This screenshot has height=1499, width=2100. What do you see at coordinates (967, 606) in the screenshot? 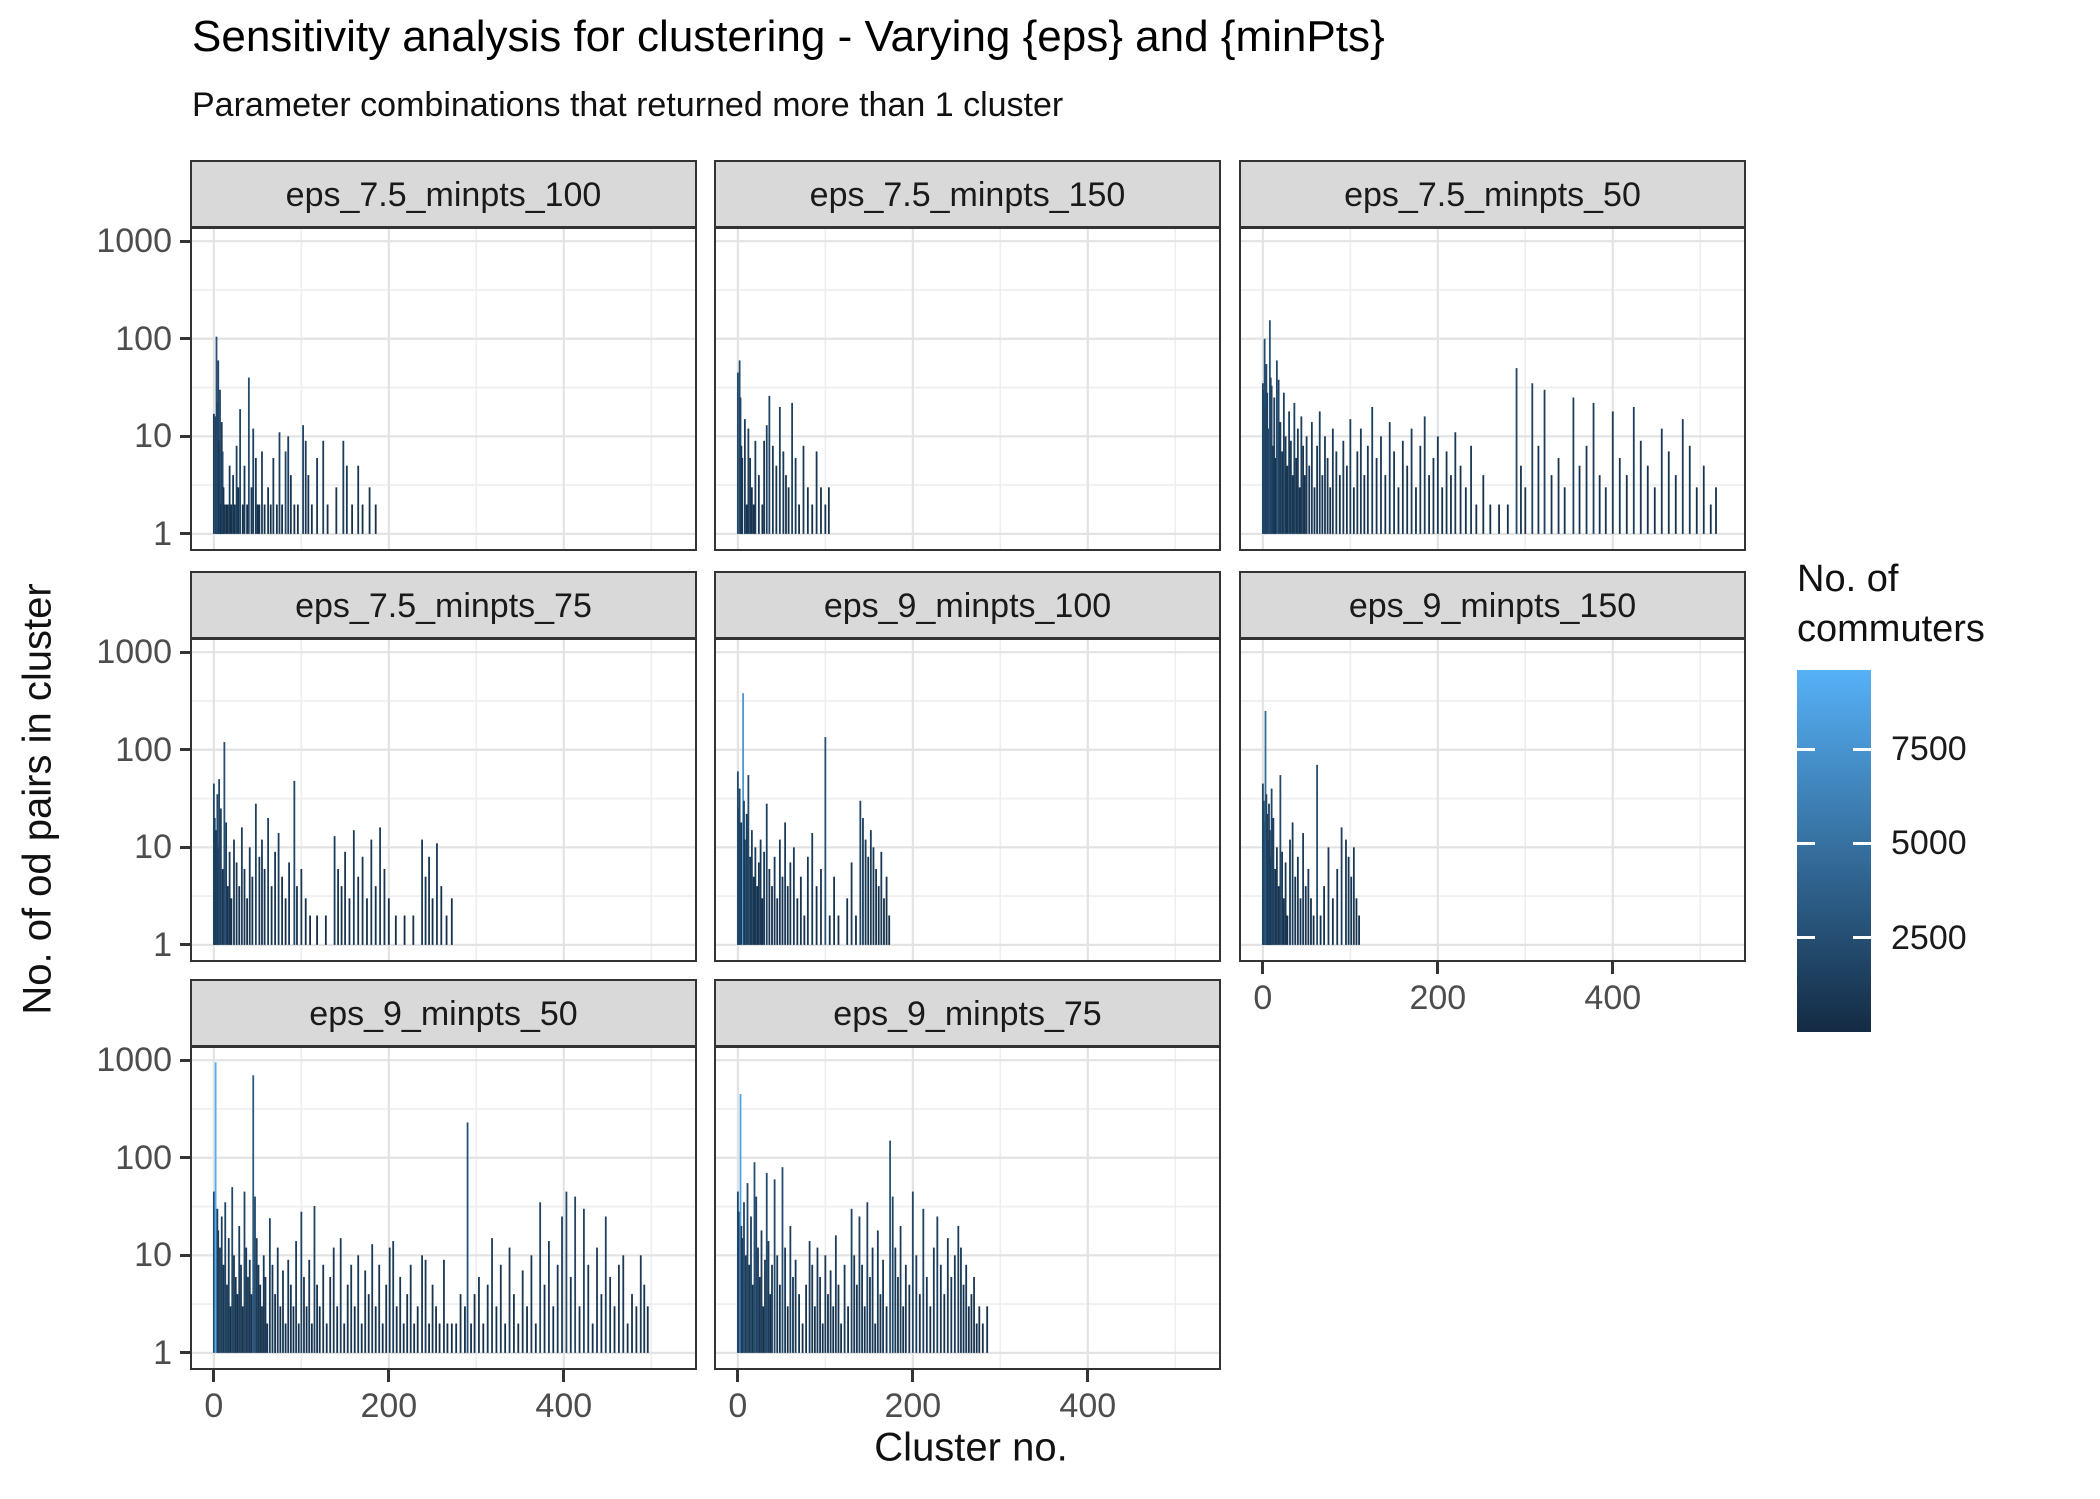
I see `facet-strip: eps_9_minpts_100` at bounding box center [967, 606].